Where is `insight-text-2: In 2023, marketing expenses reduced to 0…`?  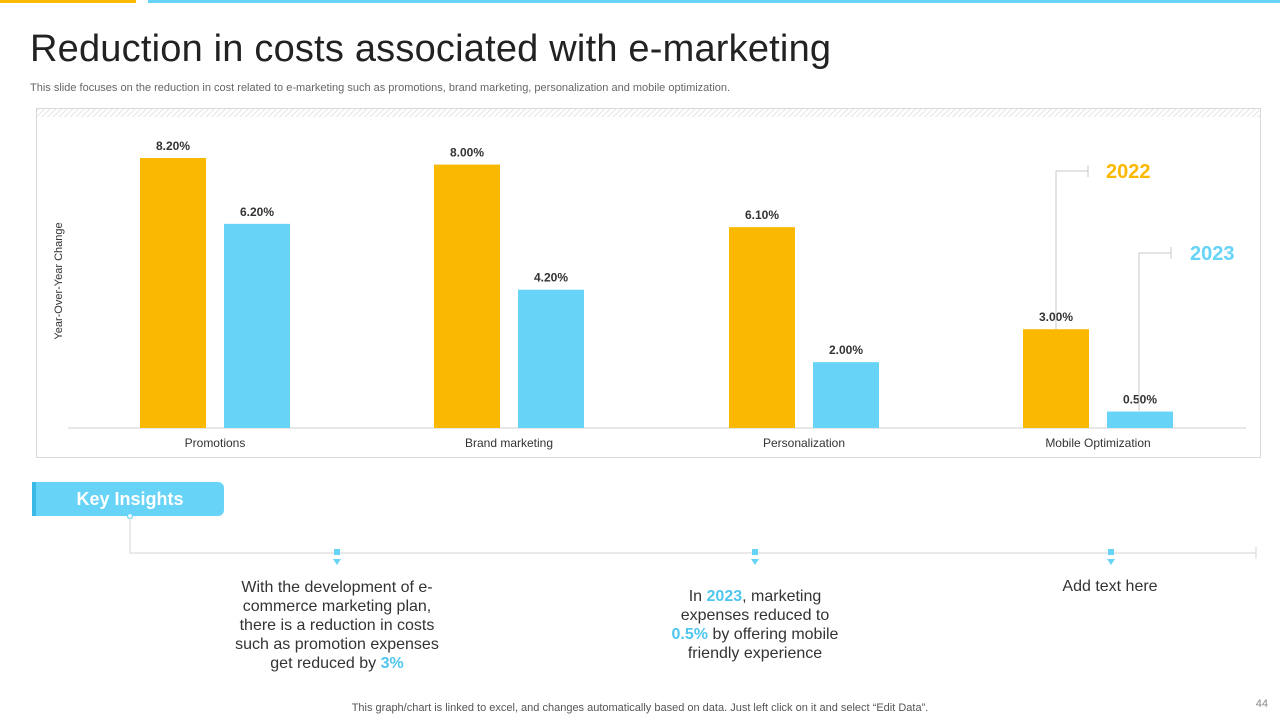
insight-text-2: In 2023, marketing expenses reduced to 0… is located at coordinates (755, 625).